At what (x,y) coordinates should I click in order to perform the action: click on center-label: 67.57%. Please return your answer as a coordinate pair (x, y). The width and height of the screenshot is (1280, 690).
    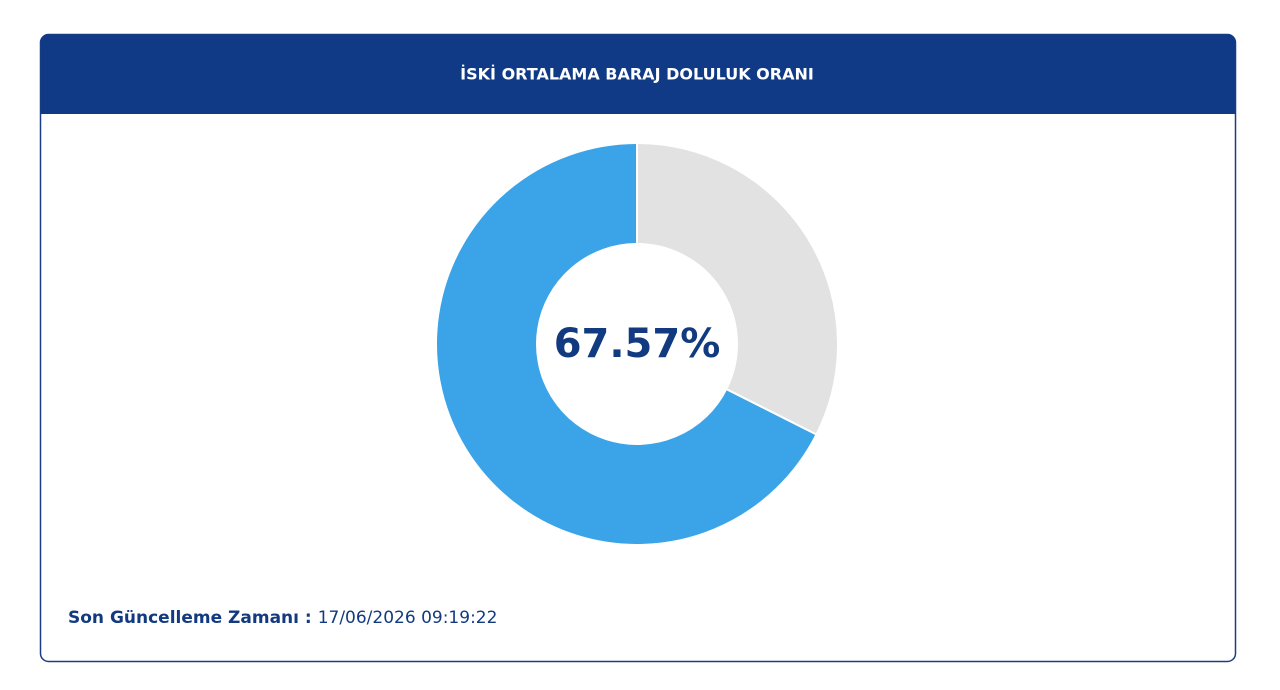
    Looking at the image, I should click on (637, 344).